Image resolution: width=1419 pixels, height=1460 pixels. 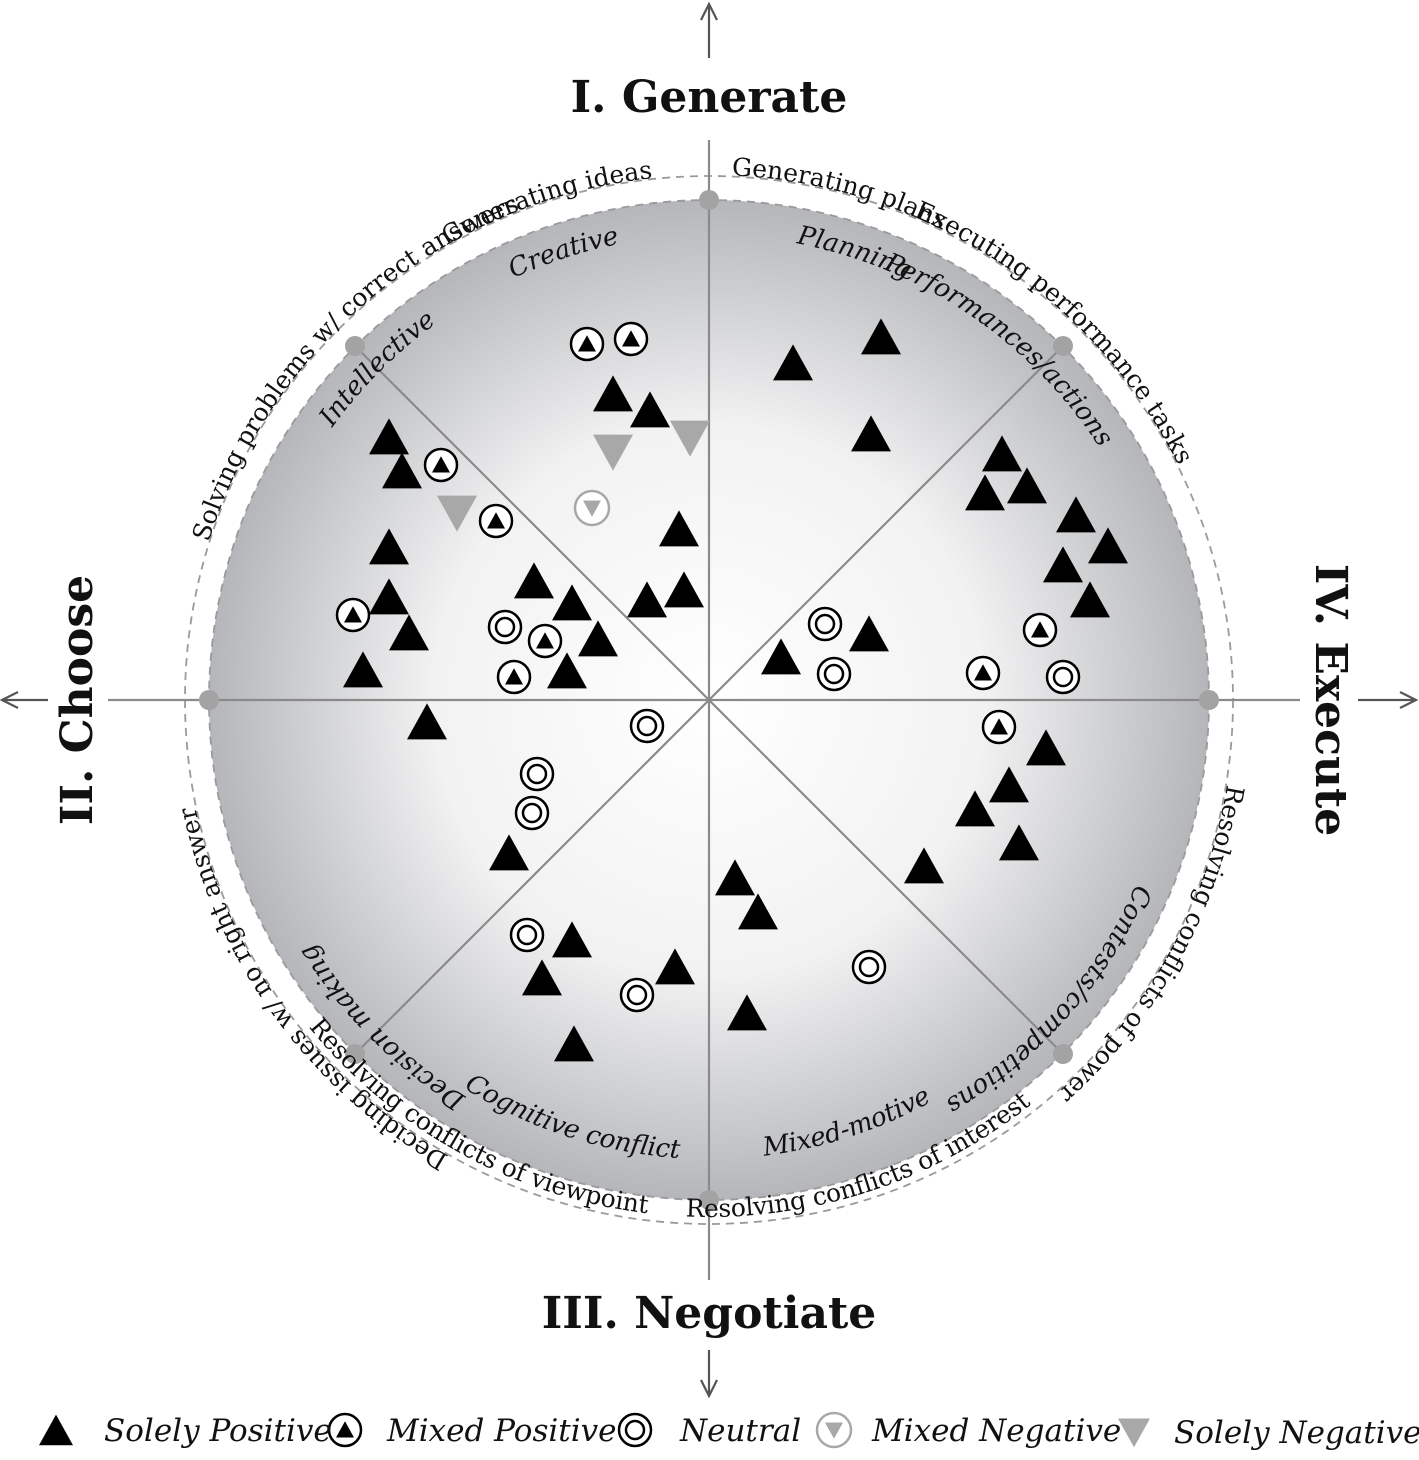 What do you see at coordinates (218, 1431) in the screenshot?
I see `legend-label-solely-positive: Solely Positive` at bounding box center [218, 1431].